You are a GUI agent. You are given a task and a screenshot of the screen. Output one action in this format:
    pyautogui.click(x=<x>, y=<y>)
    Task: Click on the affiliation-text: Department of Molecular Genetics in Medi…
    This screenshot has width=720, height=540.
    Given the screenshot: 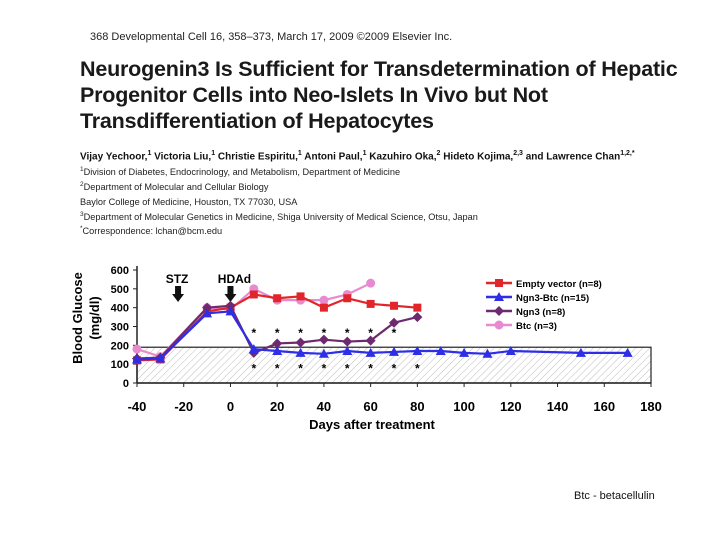 What is the action you would take?
    pyautogui.click(x=280, y=216)
    